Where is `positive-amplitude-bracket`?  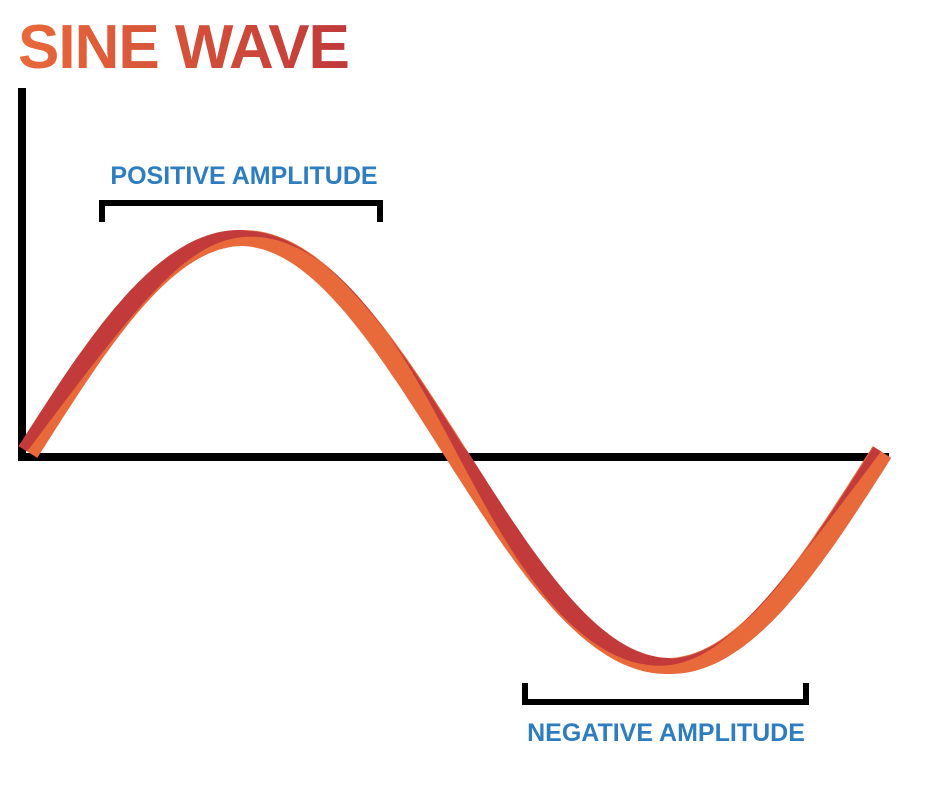 positive-amplitude-bracket is located at coordinates (241, 211).